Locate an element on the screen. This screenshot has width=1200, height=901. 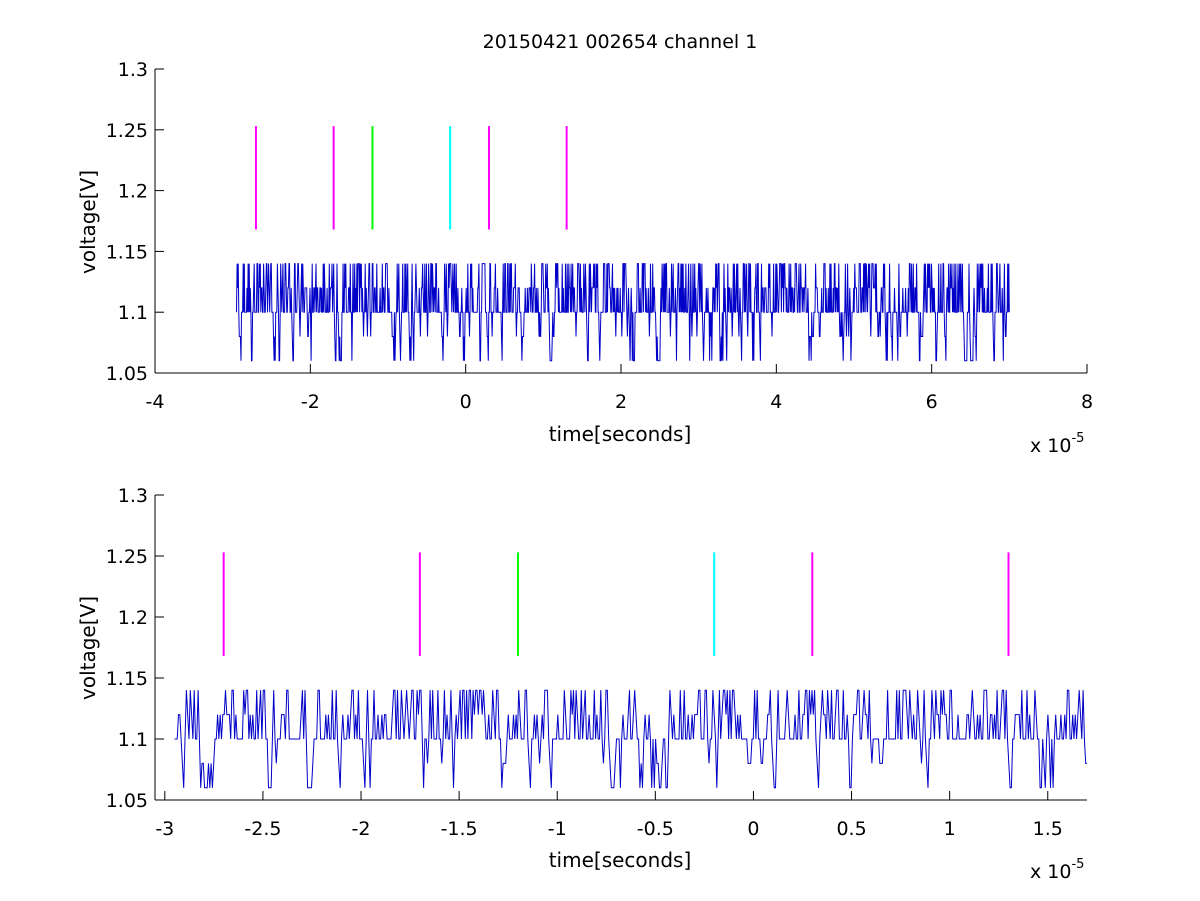
top-y-tick-label: 1.15 is located at coordinates (127, 252).